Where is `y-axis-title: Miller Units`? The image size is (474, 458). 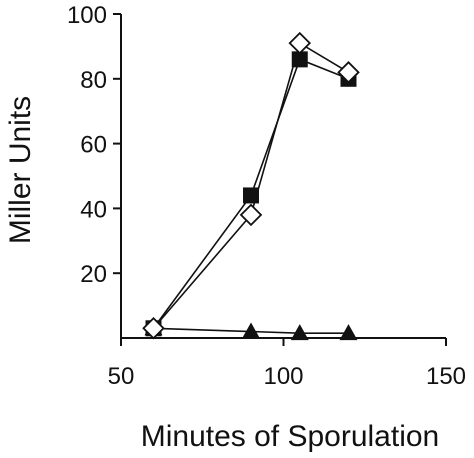
y-axis-title: Miller Units is located at coordinates (20, 170).